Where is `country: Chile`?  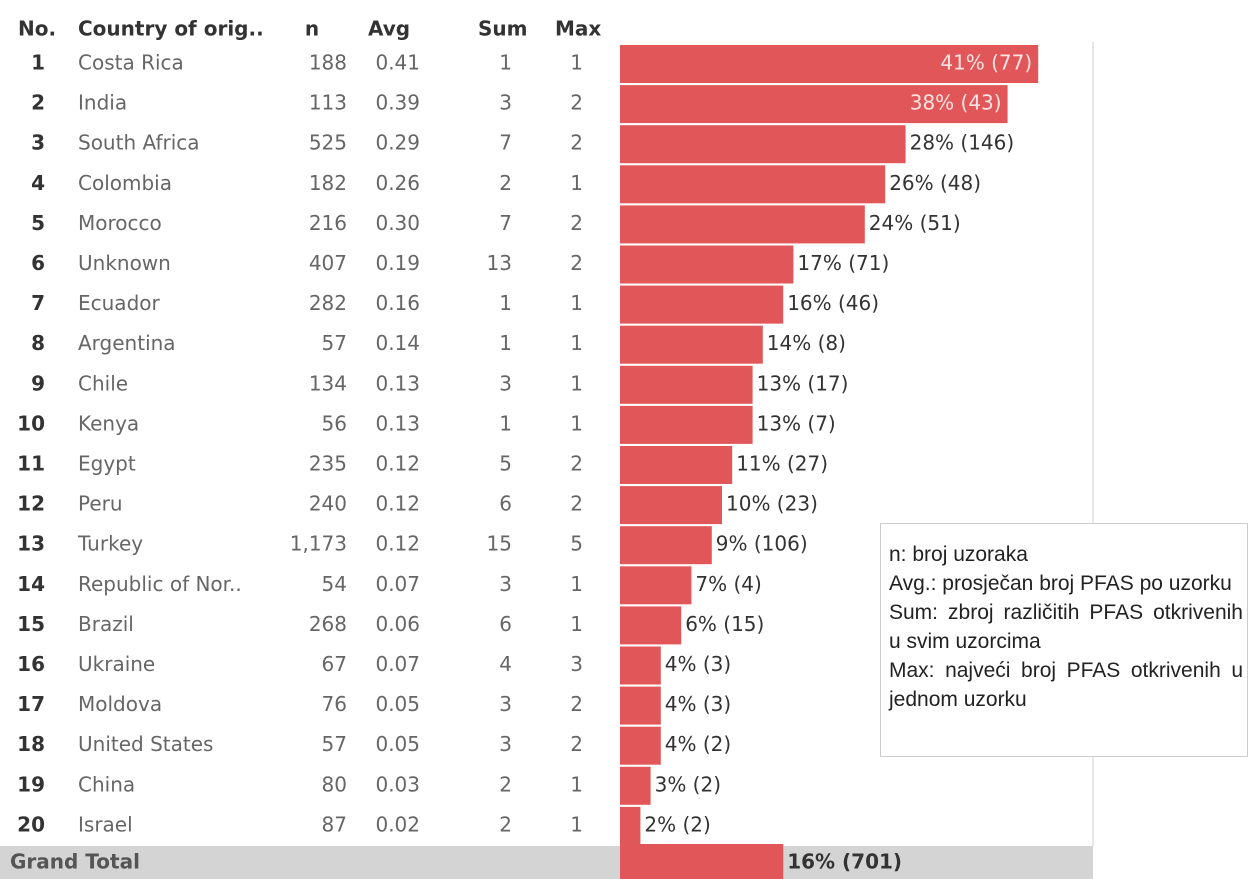 country: Chile is located at coordinates (103, 383).